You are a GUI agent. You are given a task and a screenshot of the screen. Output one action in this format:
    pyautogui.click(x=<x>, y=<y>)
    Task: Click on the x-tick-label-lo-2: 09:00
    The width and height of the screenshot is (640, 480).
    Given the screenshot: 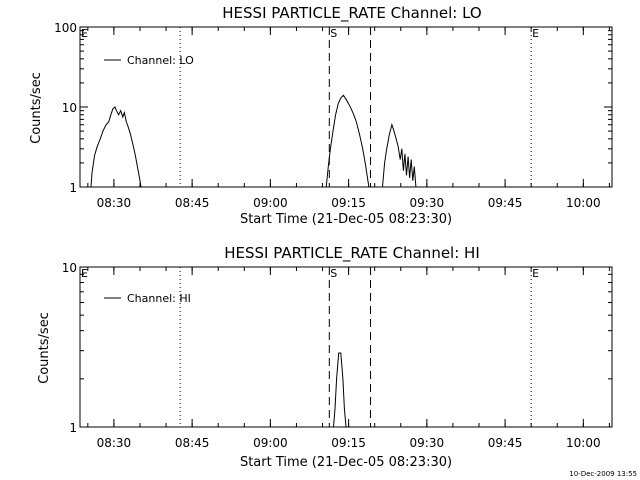 What is the action you would take?
    pyautogui.click(x=270, y=203)
    